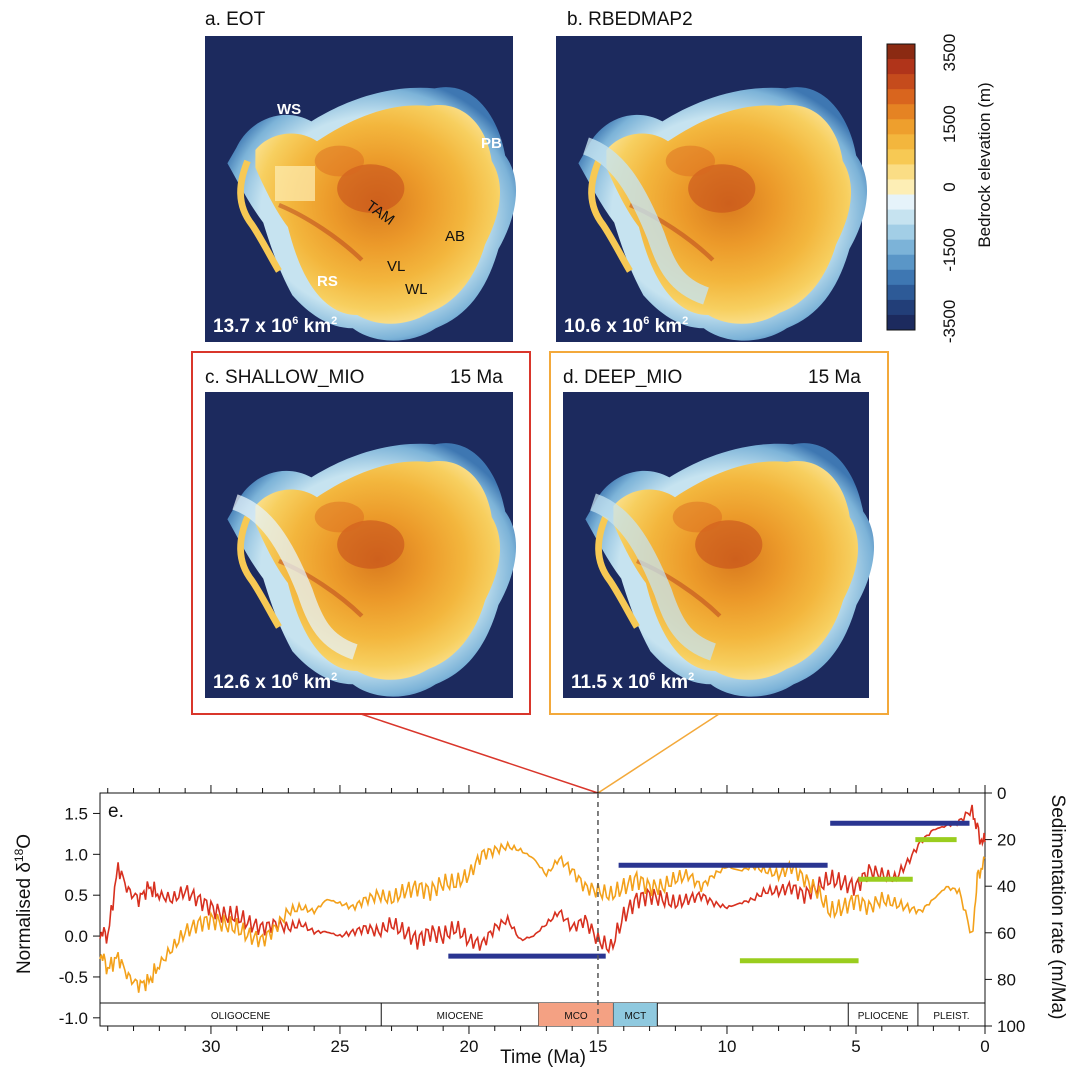 The width and height of the screenshot is (1077, 1072). I want to click on series-group, so click(542, 898).